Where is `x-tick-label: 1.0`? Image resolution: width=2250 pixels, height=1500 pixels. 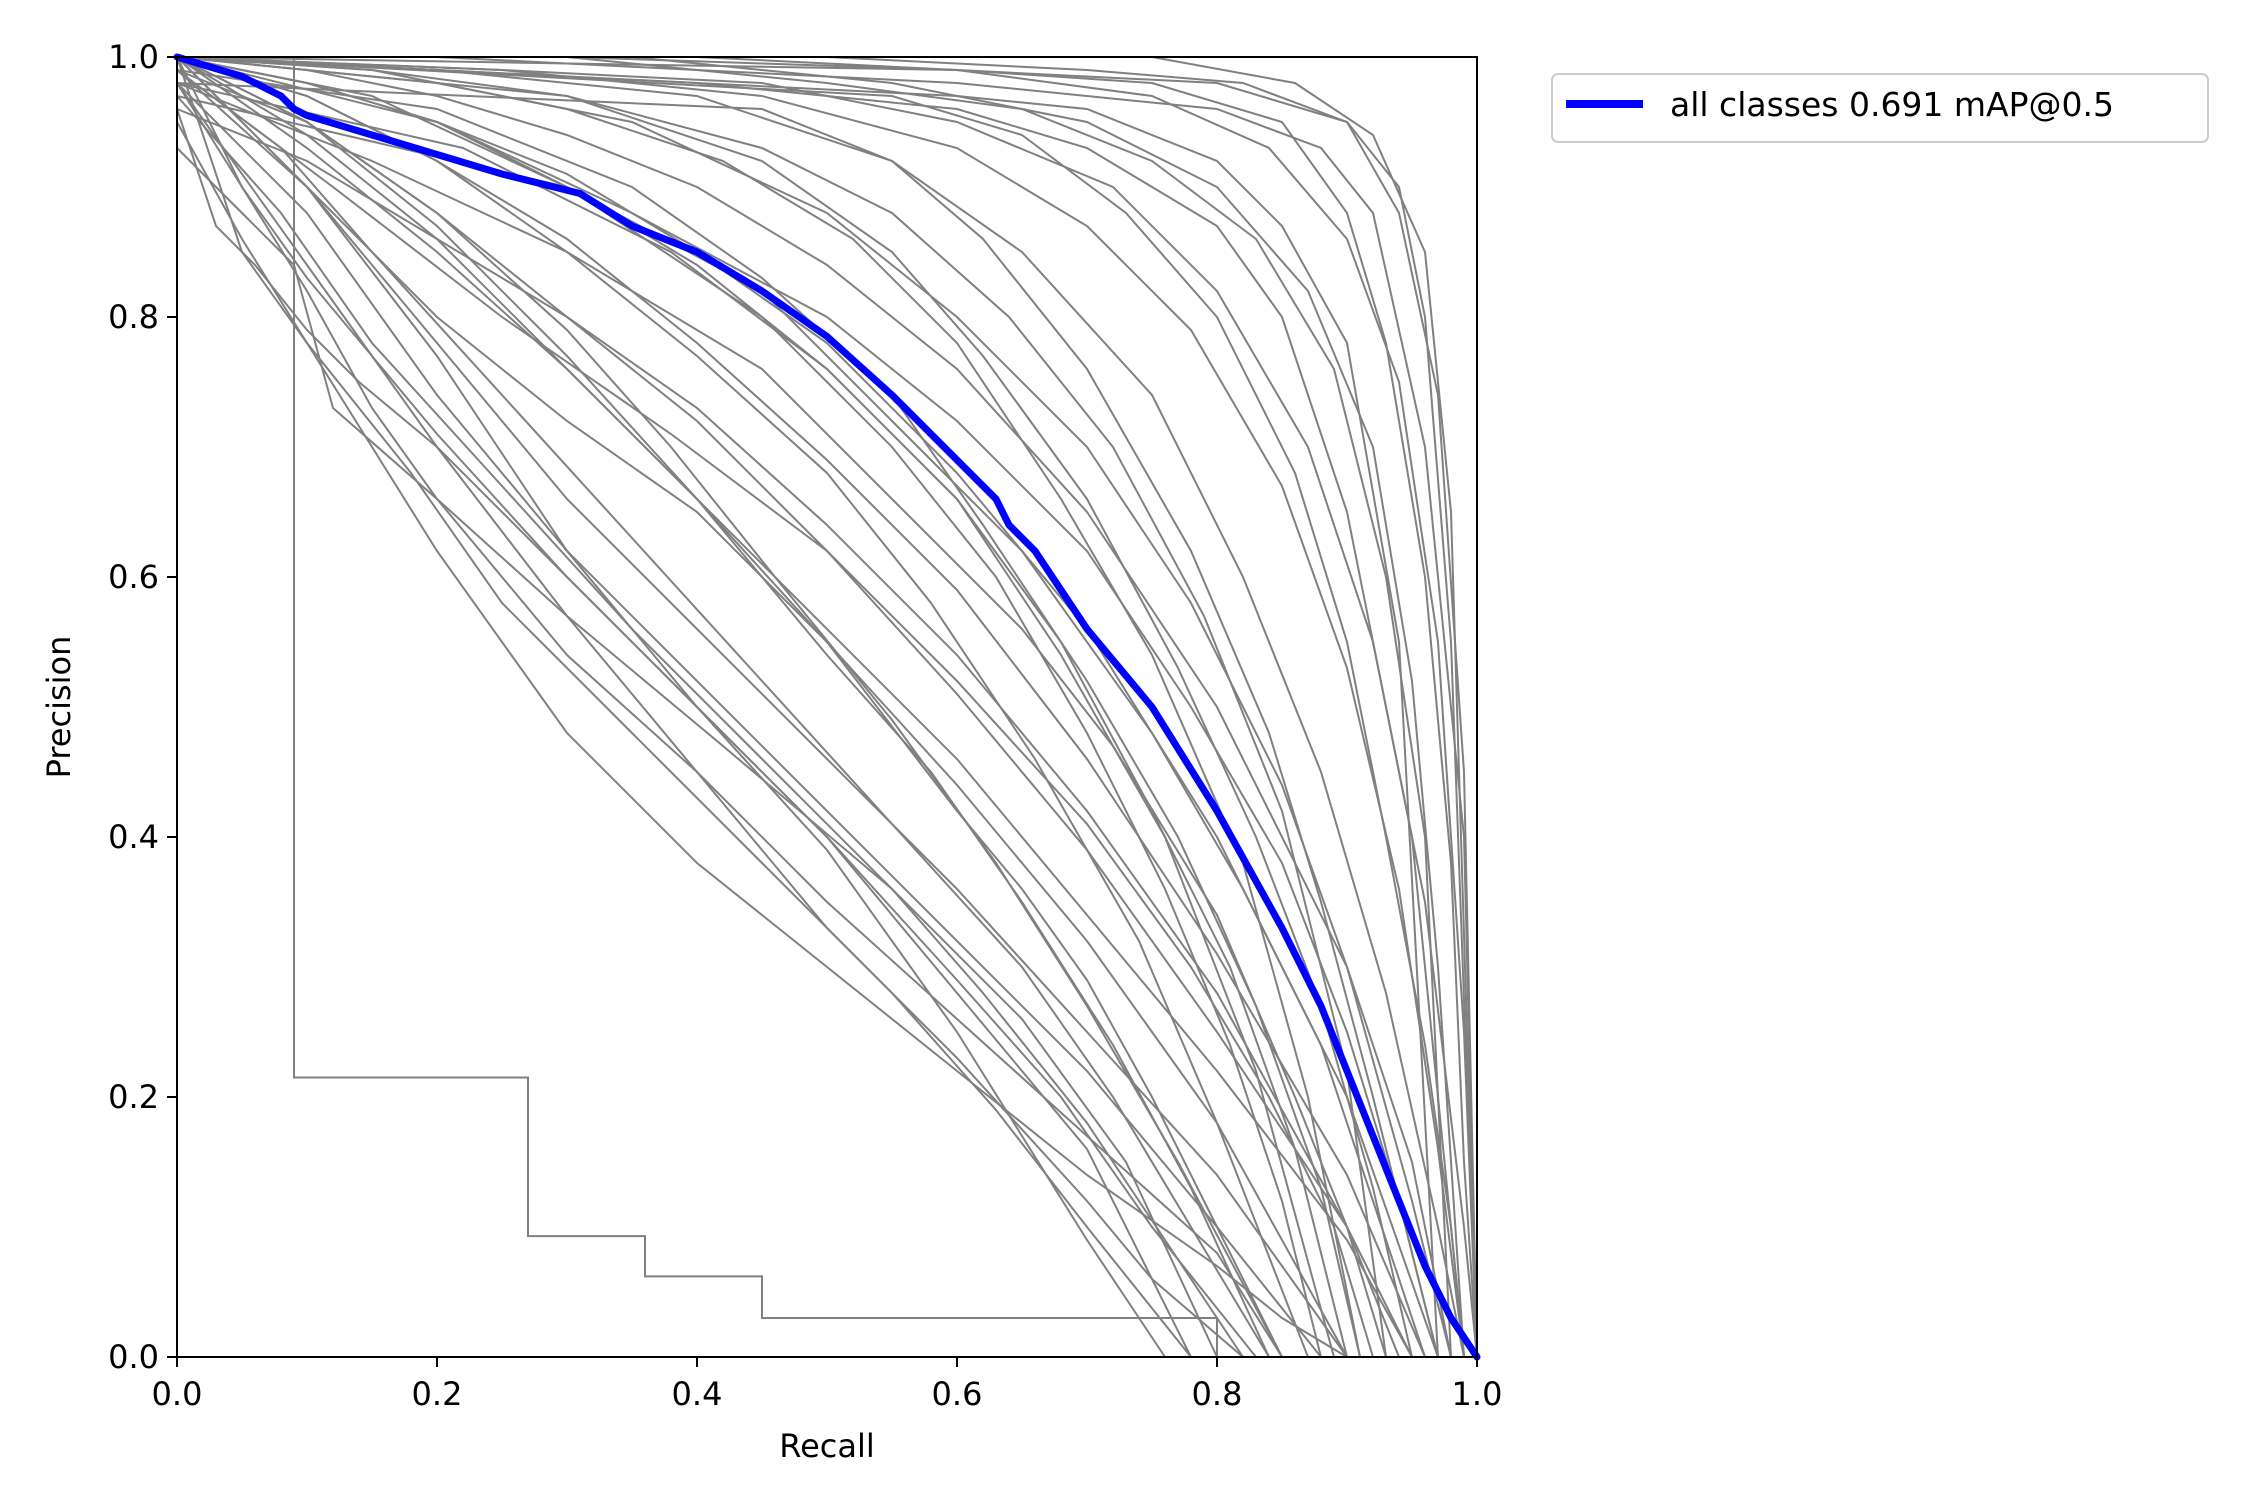 x-tick-label: 1.0 is located at coordinates (1477, 1394).